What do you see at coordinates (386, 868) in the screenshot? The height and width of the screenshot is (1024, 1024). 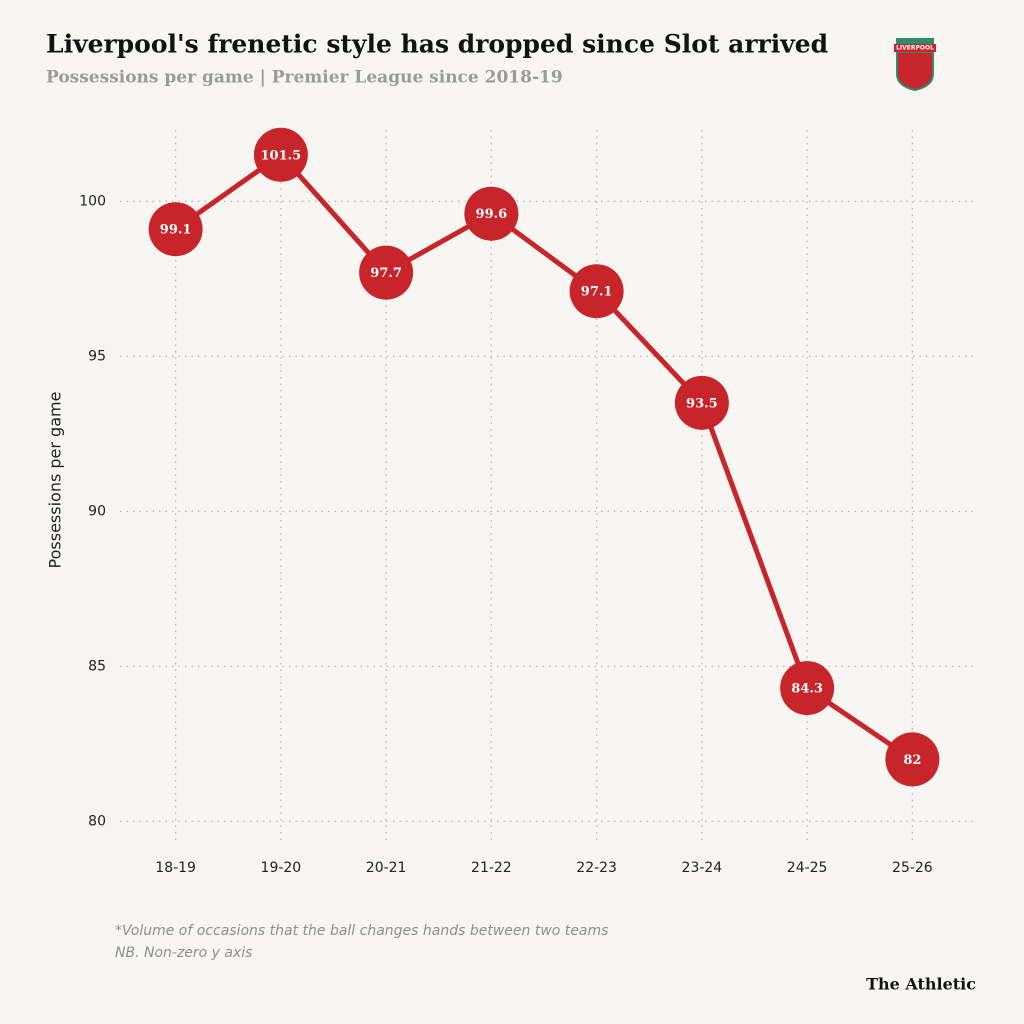 I see `x-tick-label: 20-21` at bounding box center [386, 868].